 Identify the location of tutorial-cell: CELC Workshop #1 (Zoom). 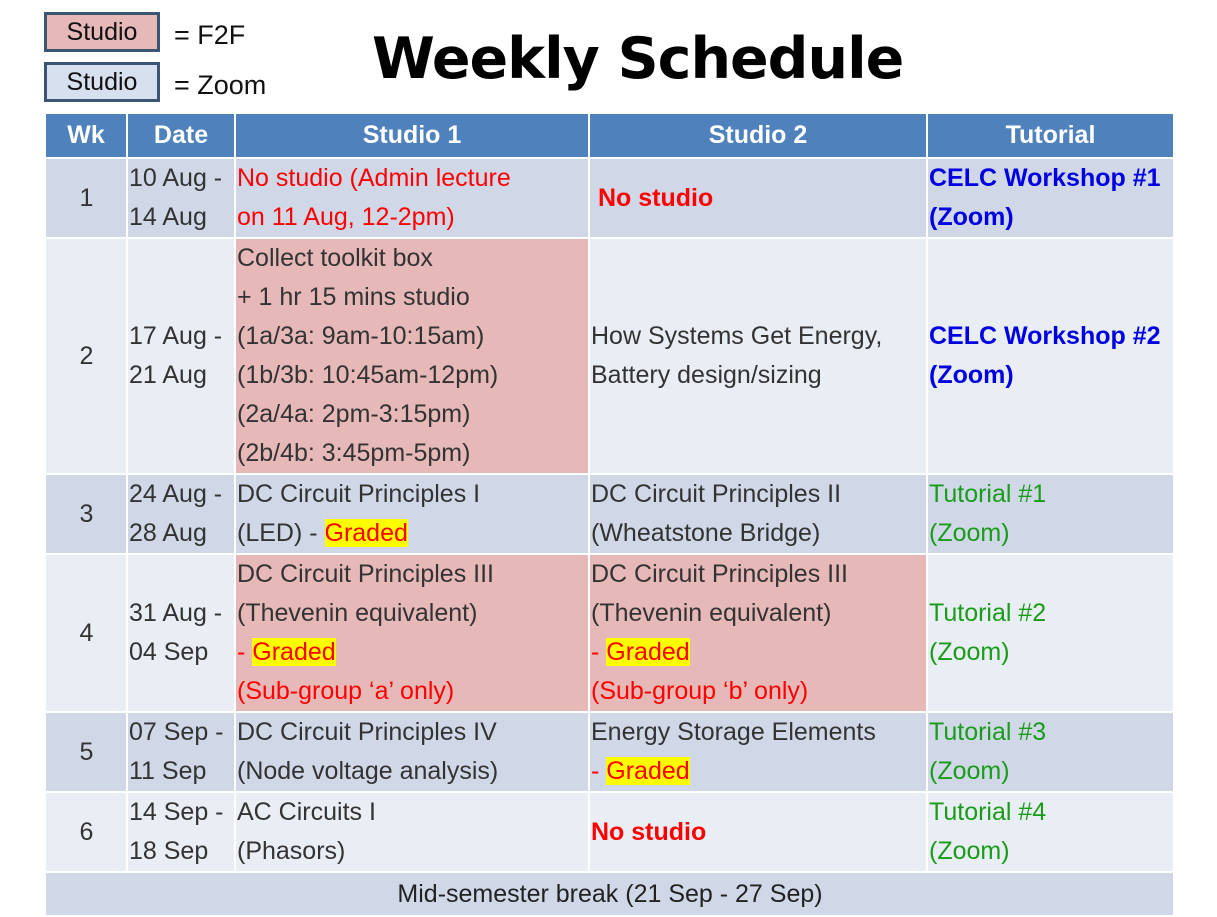
(1050, 198).